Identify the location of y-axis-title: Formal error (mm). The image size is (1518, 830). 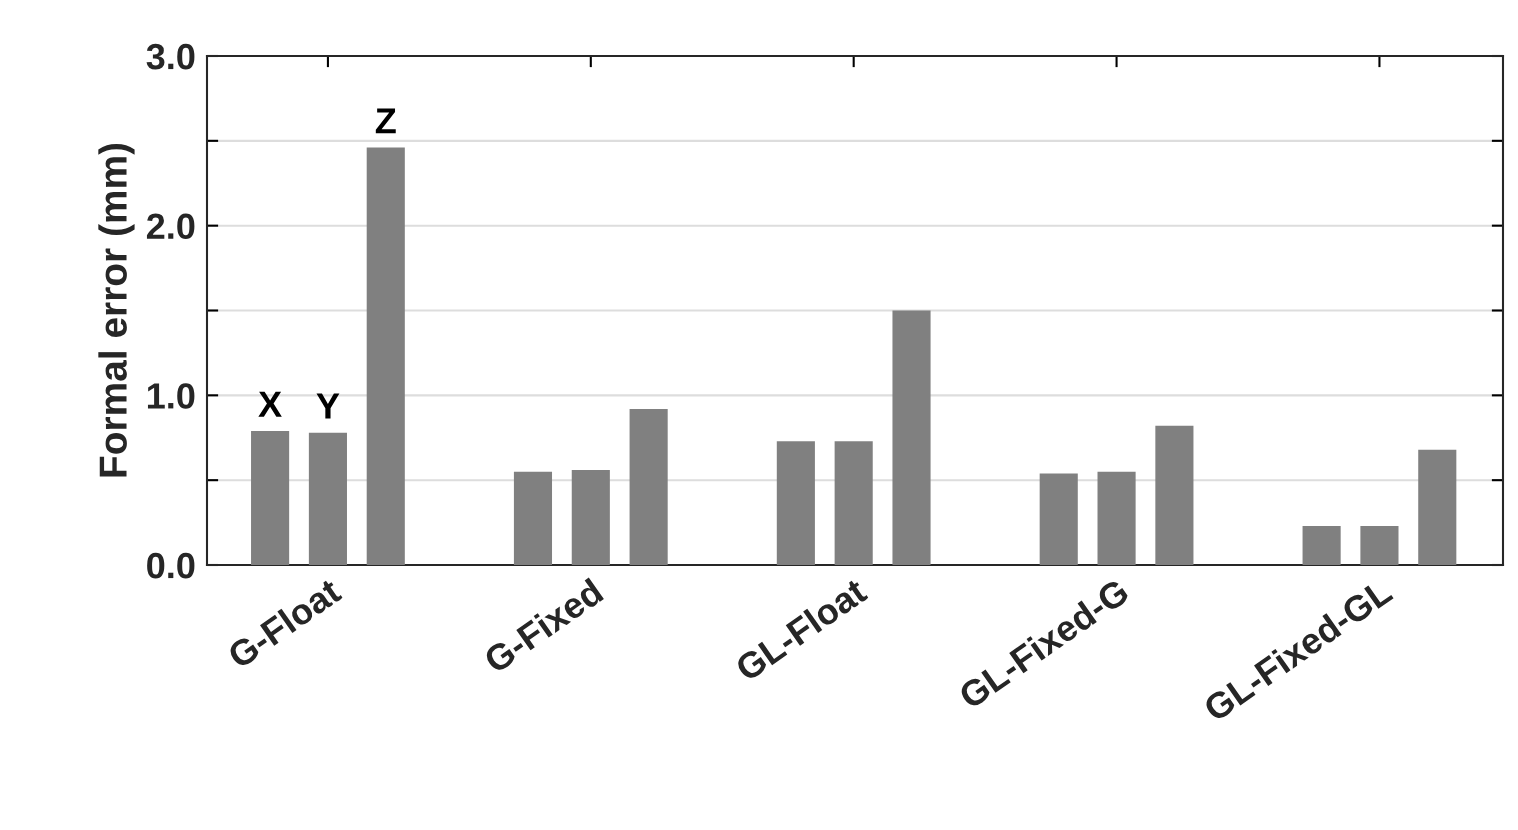
(116, 310).